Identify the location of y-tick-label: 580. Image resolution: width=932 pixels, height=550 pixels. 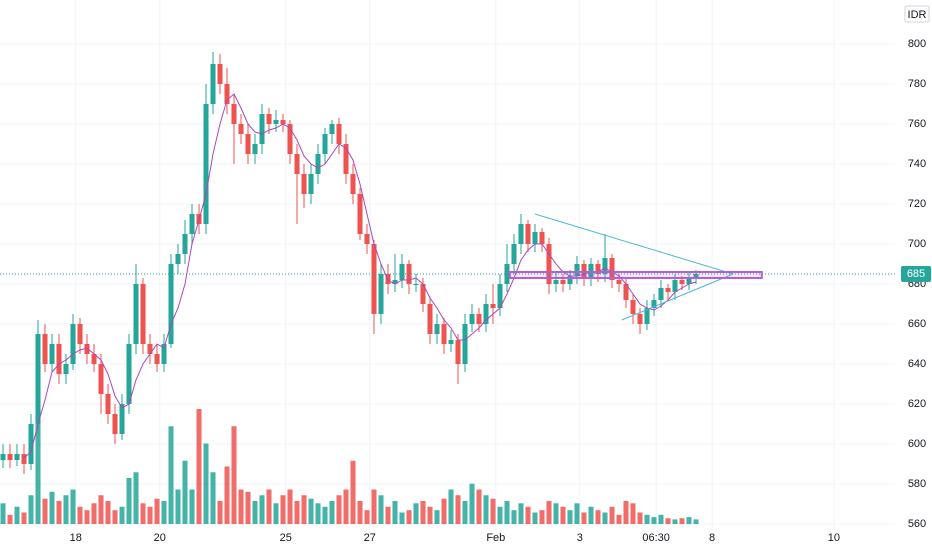
(917, 484).